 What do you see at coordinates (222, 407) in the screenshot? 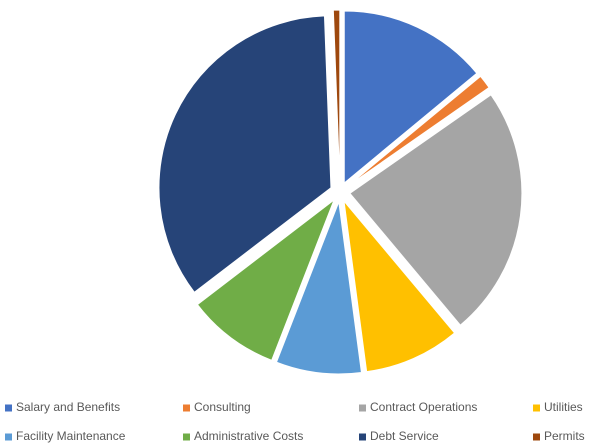
I see `legend-label: Consulting` at bounding box center [222, 407].